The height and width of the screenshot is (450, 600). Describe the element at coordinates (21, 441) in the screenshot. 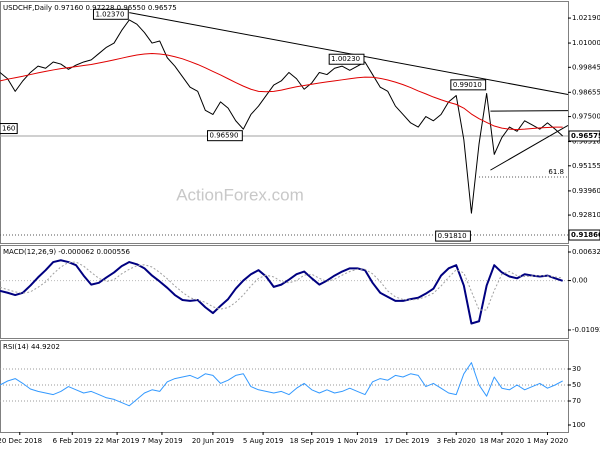

I see `x-tick-label: 20 Dec 2018` at that location.